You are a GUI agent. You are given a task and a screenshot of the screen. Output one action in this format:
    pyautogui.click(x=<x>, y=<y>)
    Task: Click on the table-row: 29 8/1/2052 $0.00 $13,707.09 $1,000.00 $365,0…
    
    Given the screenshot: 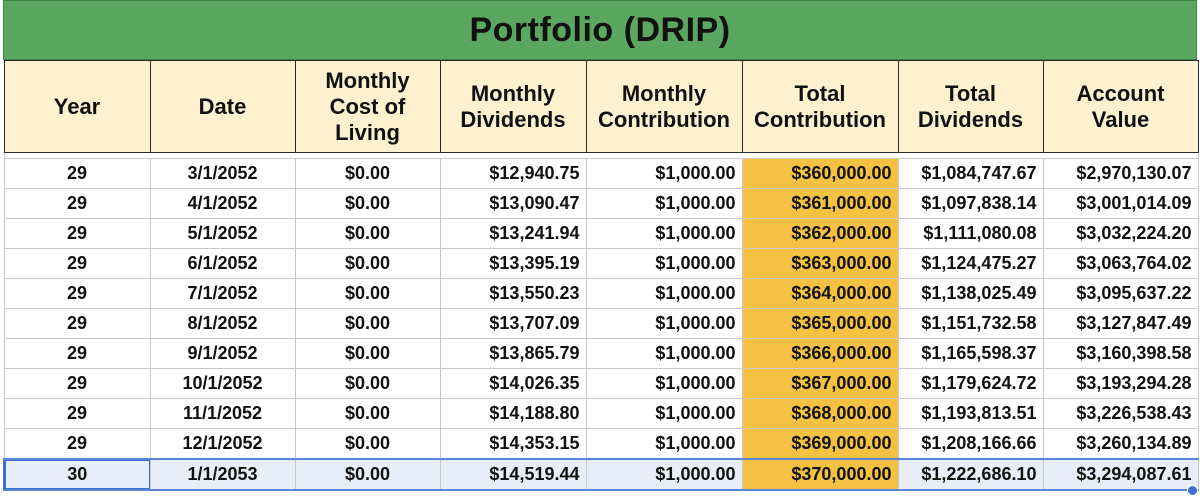 What is the action you would take?
    pyautogui.click(x=601, y=323)
    